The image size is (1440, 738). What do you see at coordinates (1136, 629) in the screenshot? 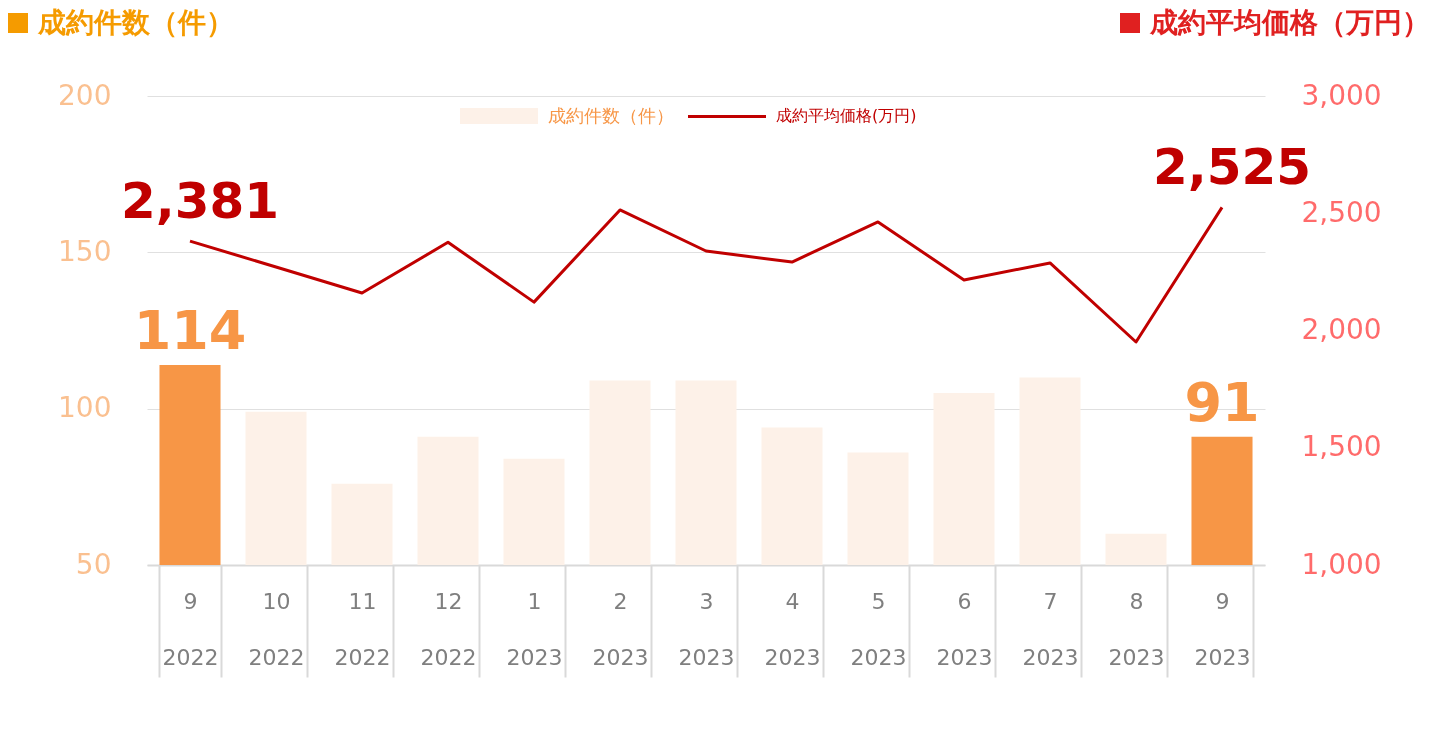
I see `category-label: 8 2023` at bounding box center [1136, 629].